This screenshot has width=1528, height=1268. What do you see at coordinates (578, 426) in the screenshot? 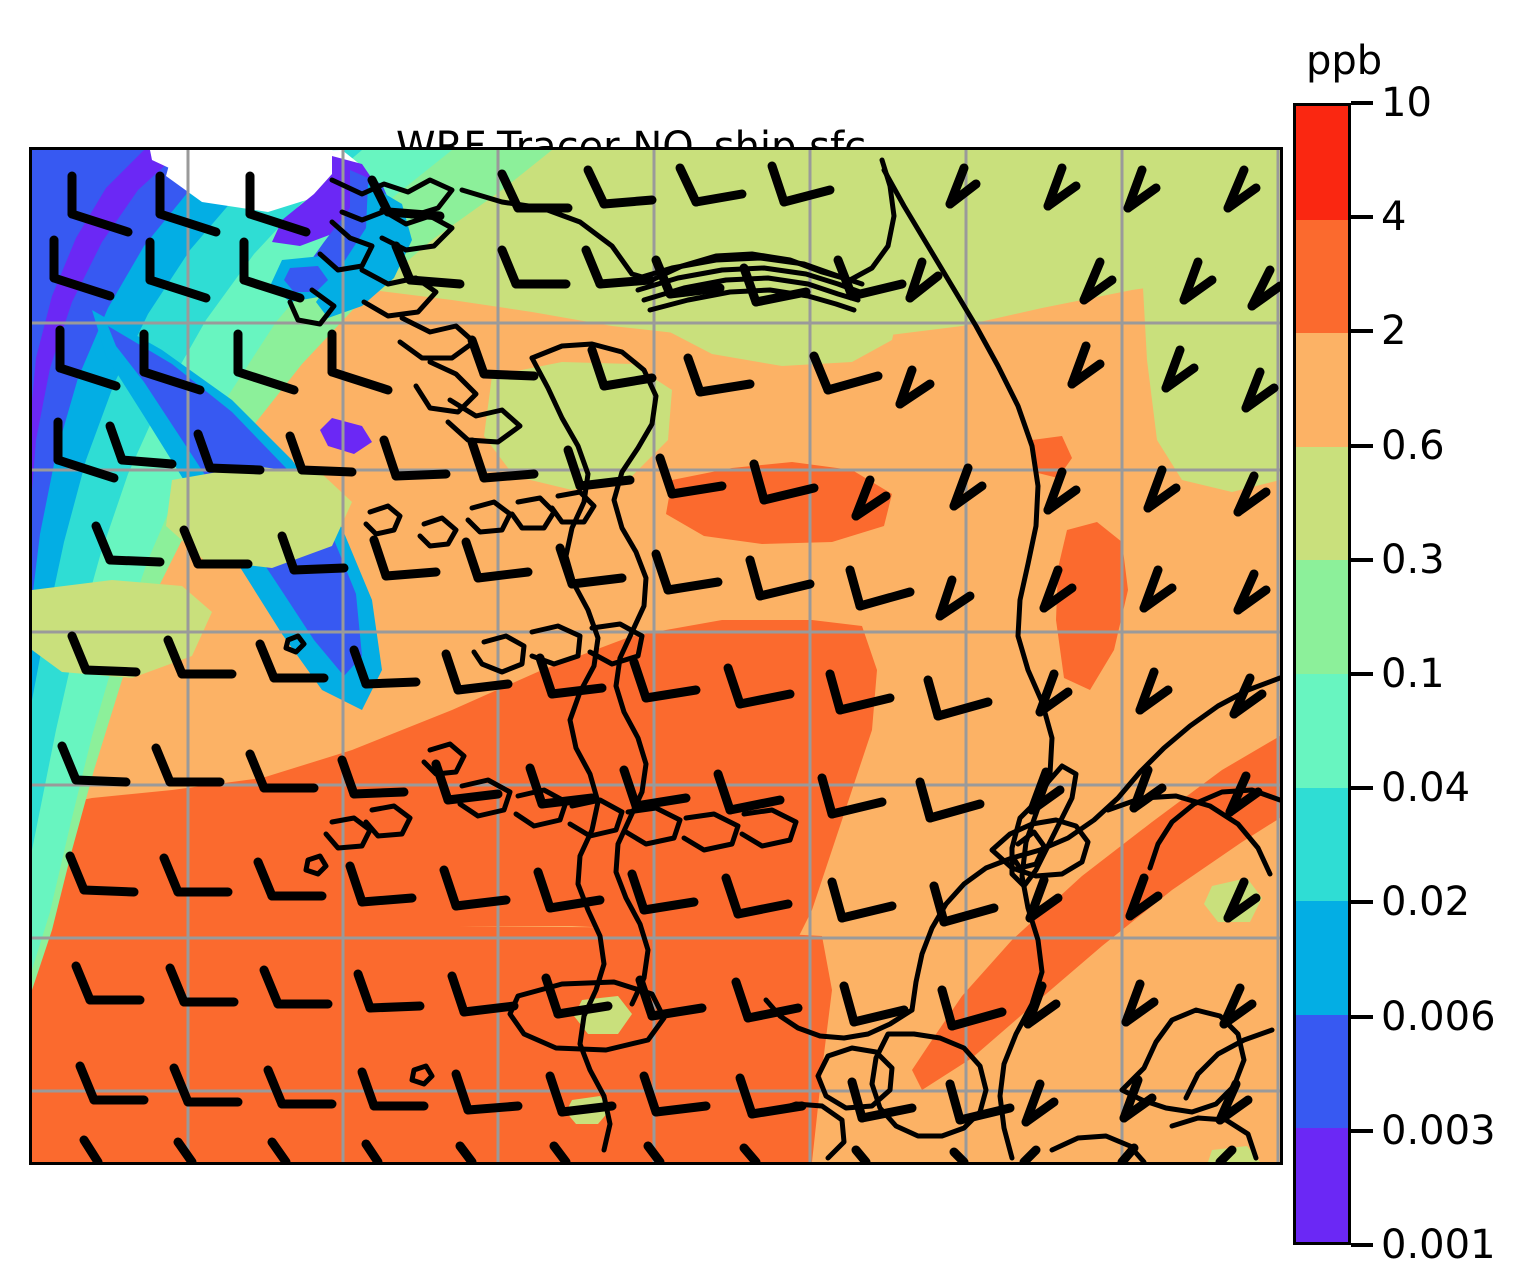
I see `region-midleft-yellowgreen` at bounding box center [578, 426].